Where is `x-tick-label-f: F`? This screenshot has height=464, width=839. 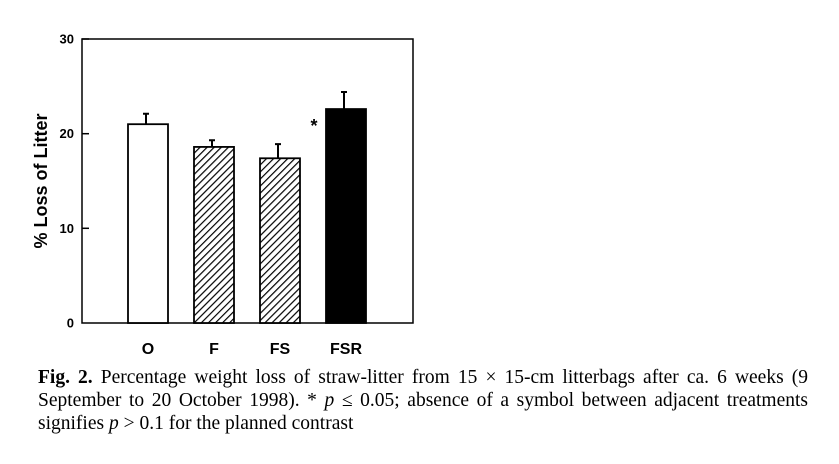
x-tick-label-f: F is located at coordinates (214, 349).